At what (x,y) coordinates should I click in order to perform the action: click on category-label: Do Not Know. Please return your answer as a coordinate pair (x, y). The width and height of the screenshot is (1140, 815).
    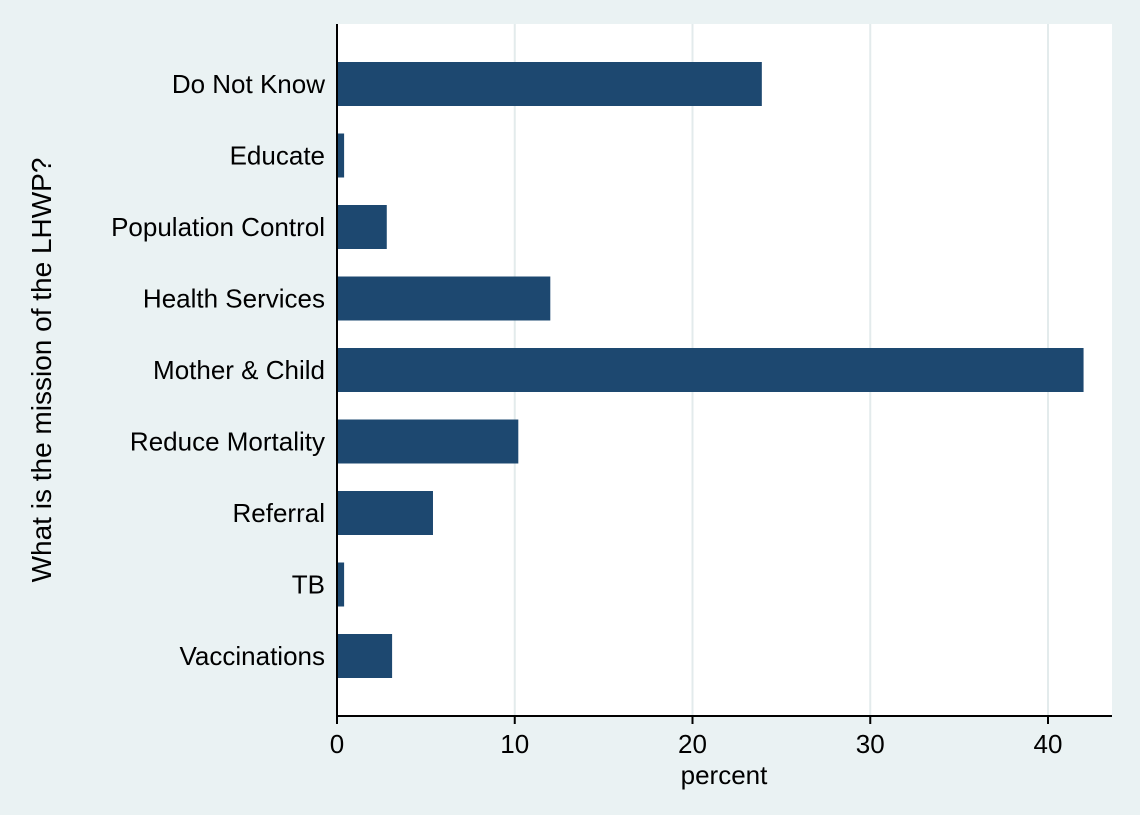
    Looking at the image, I should click on (248, 84).